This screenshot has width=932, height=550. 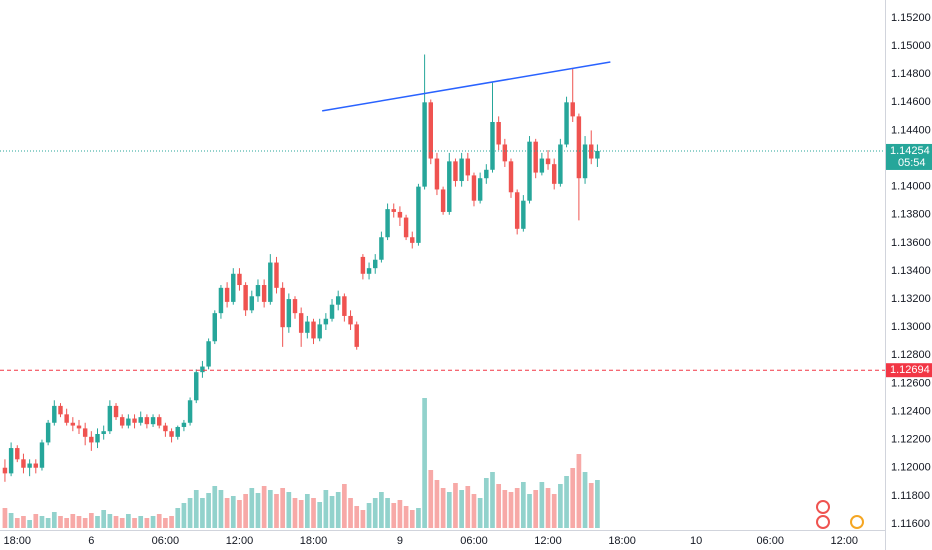 I want to click on y-tick-label: 1.13400, so click(x=911, y=271).